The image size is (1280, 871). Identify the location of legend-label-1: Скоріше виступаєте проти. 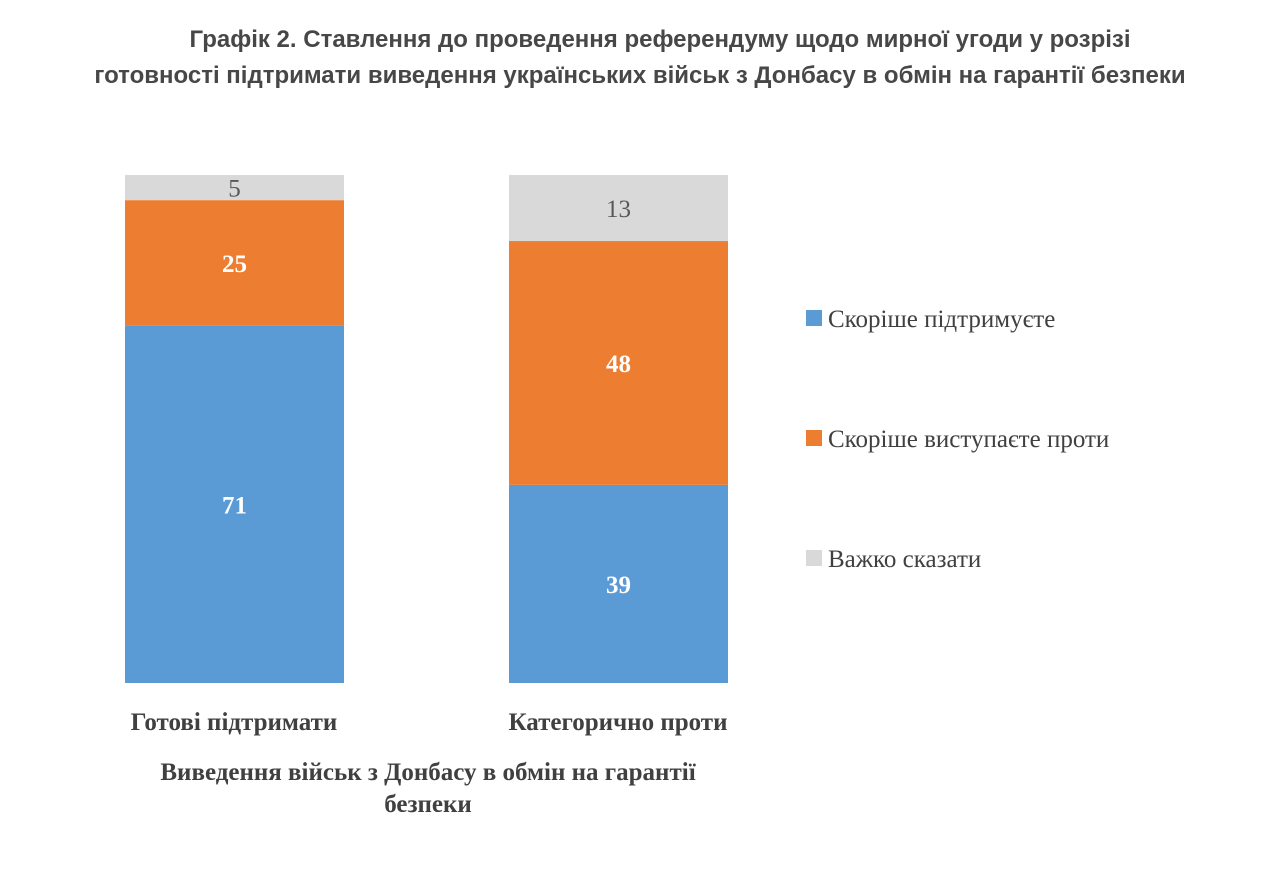
(968, 439).